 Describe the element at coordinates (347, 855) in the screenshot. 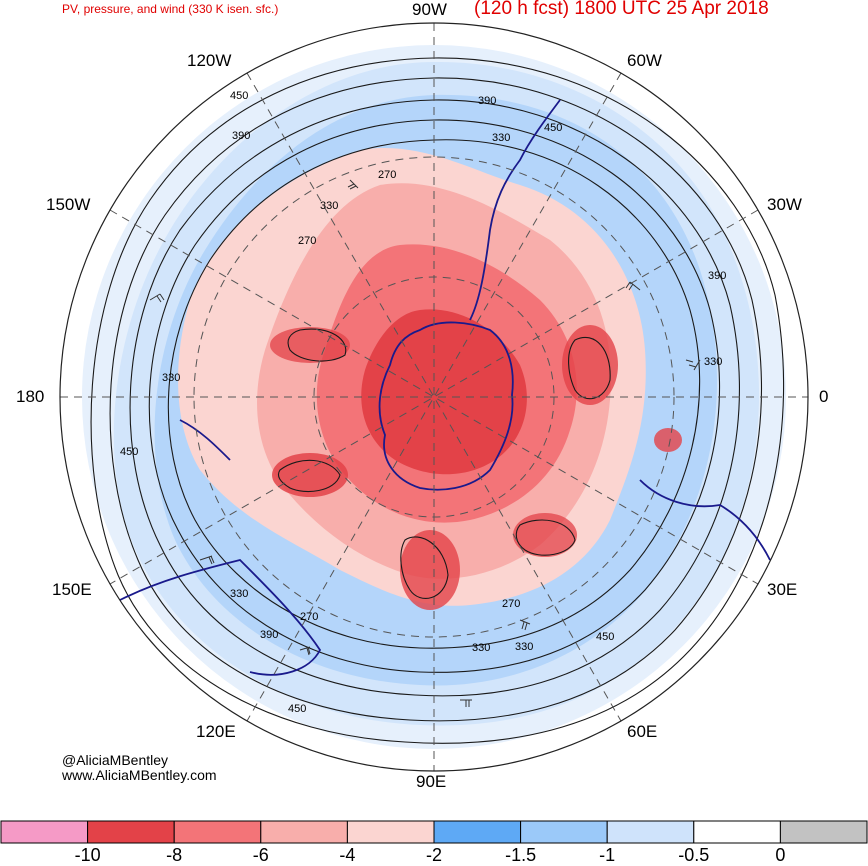

I see `colorbar-tick-label: -4` at that location.